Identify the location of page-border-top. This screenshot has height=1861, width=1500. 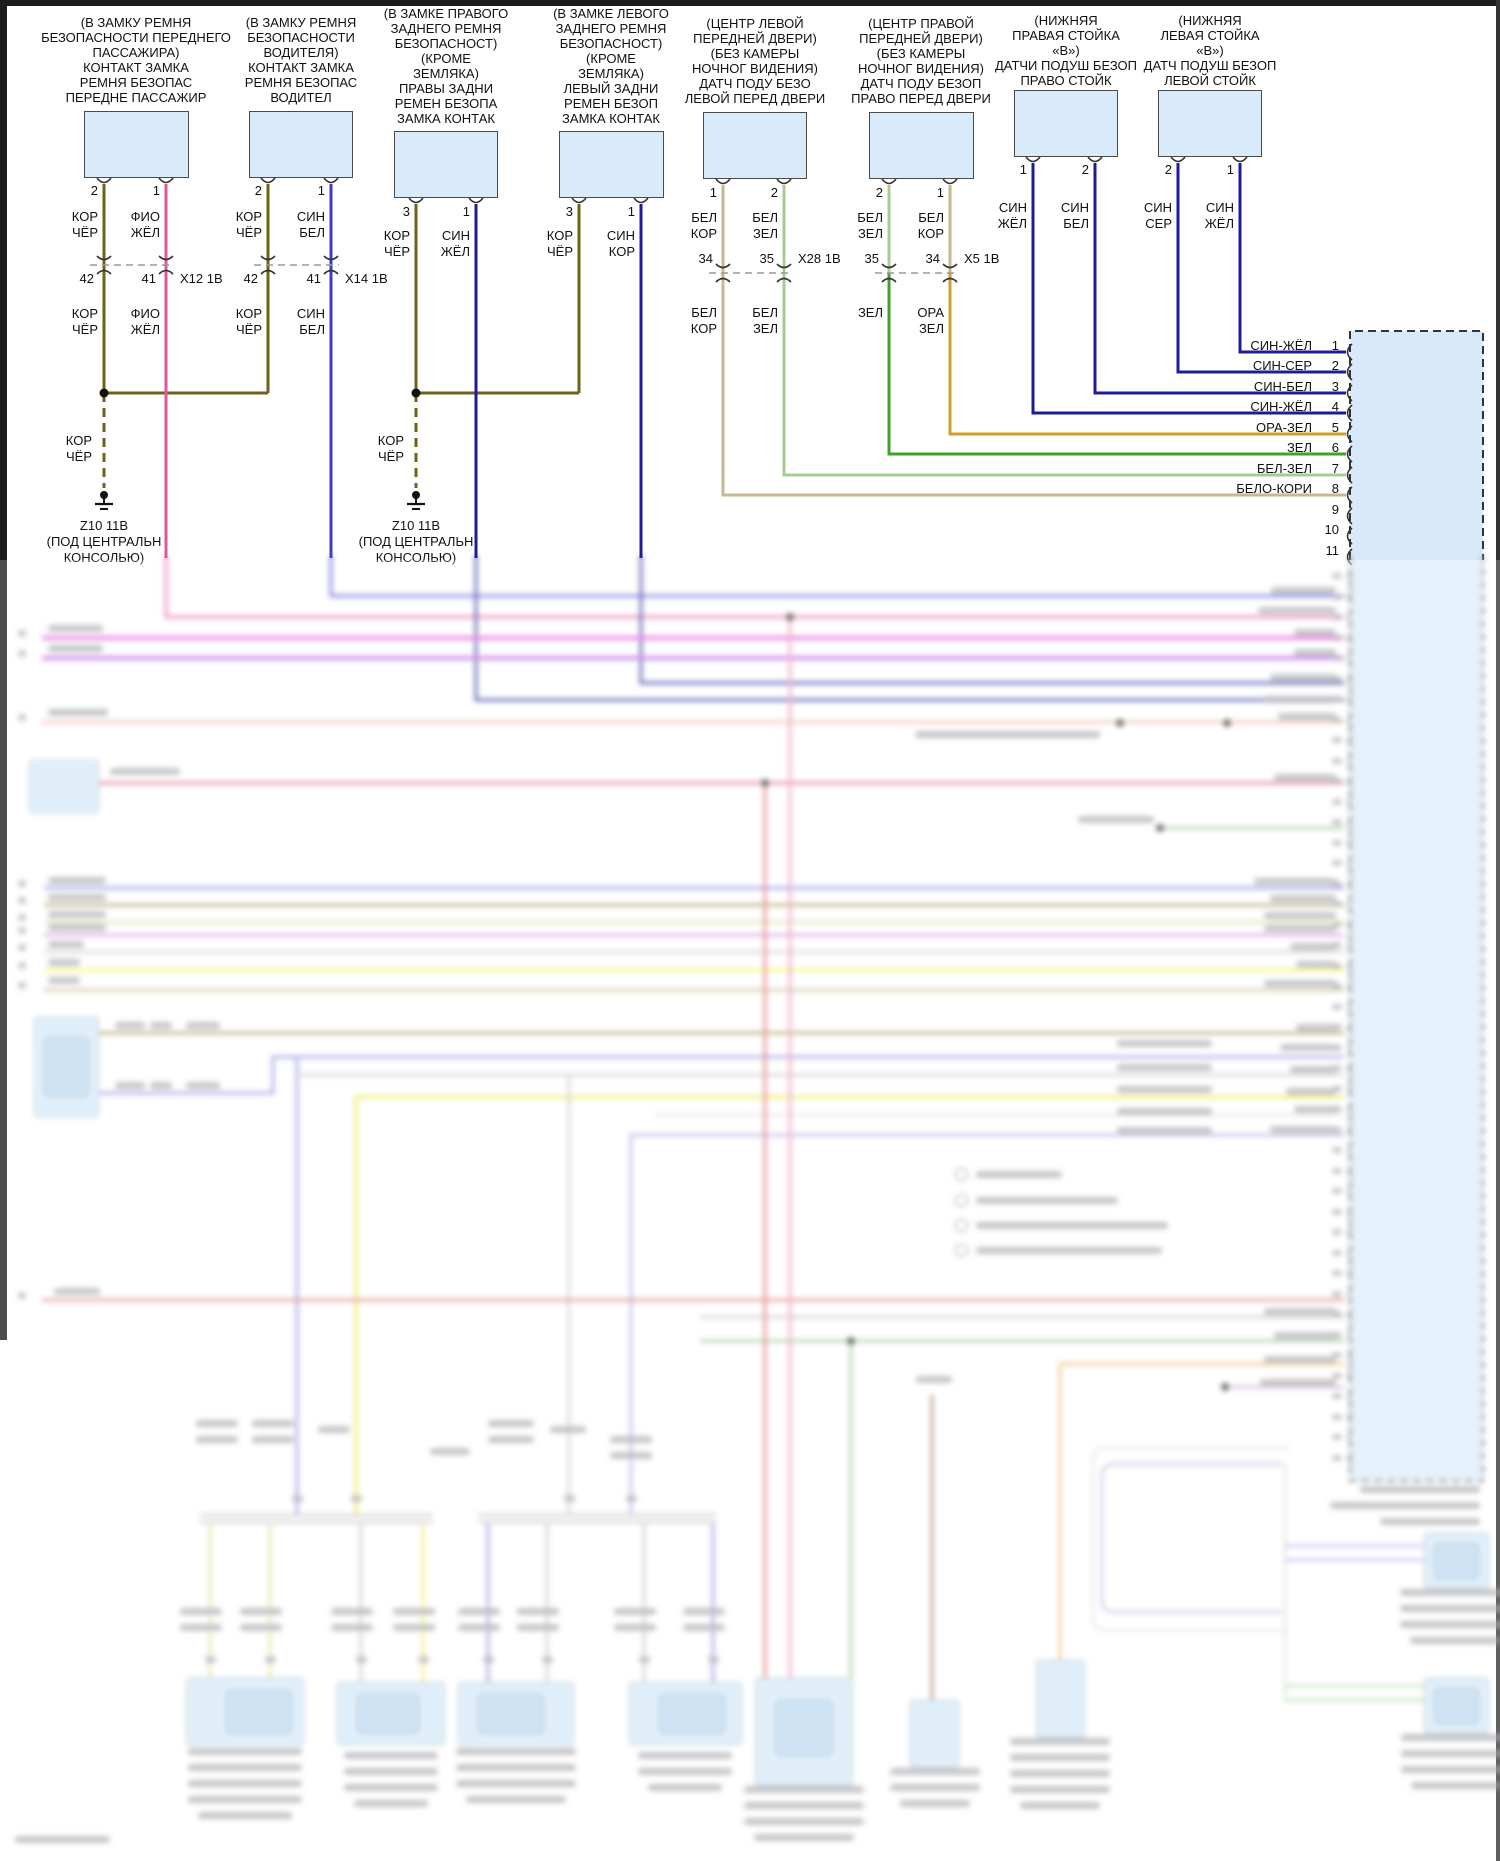
(750, 3).